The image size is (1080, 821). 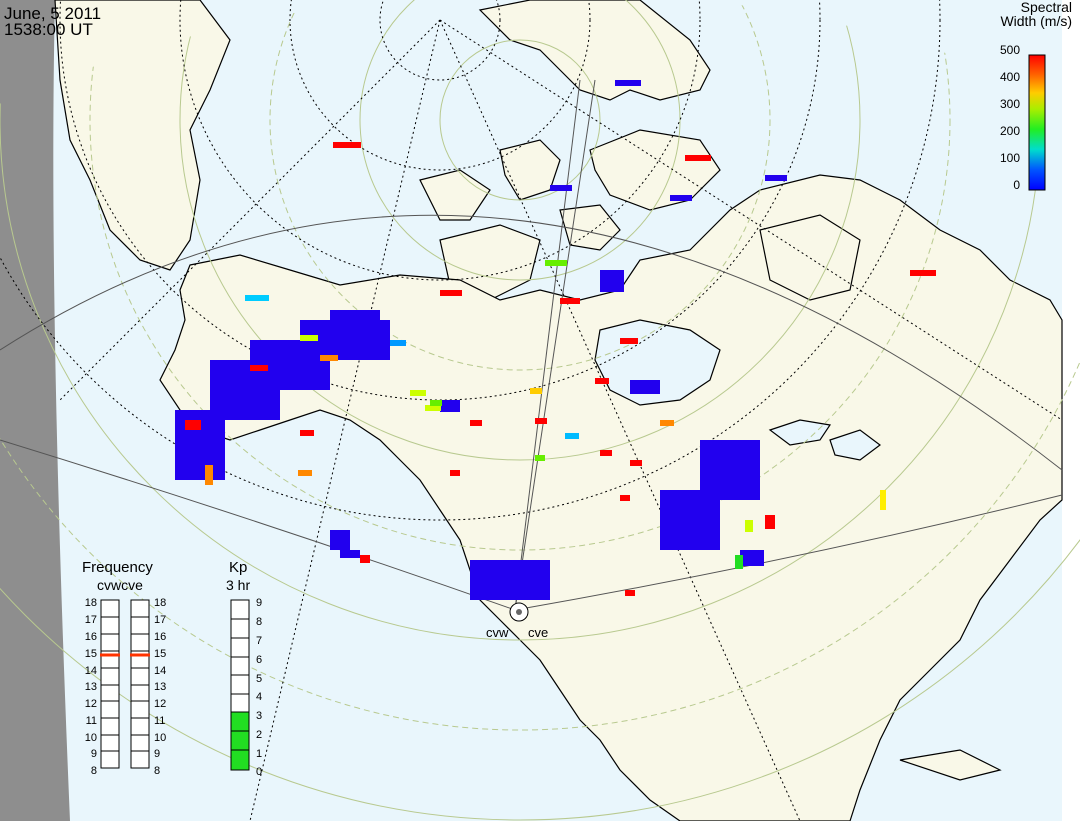 I want to click on colorbar-title-line2: Width (m/s), so click(x=1036, y=21).